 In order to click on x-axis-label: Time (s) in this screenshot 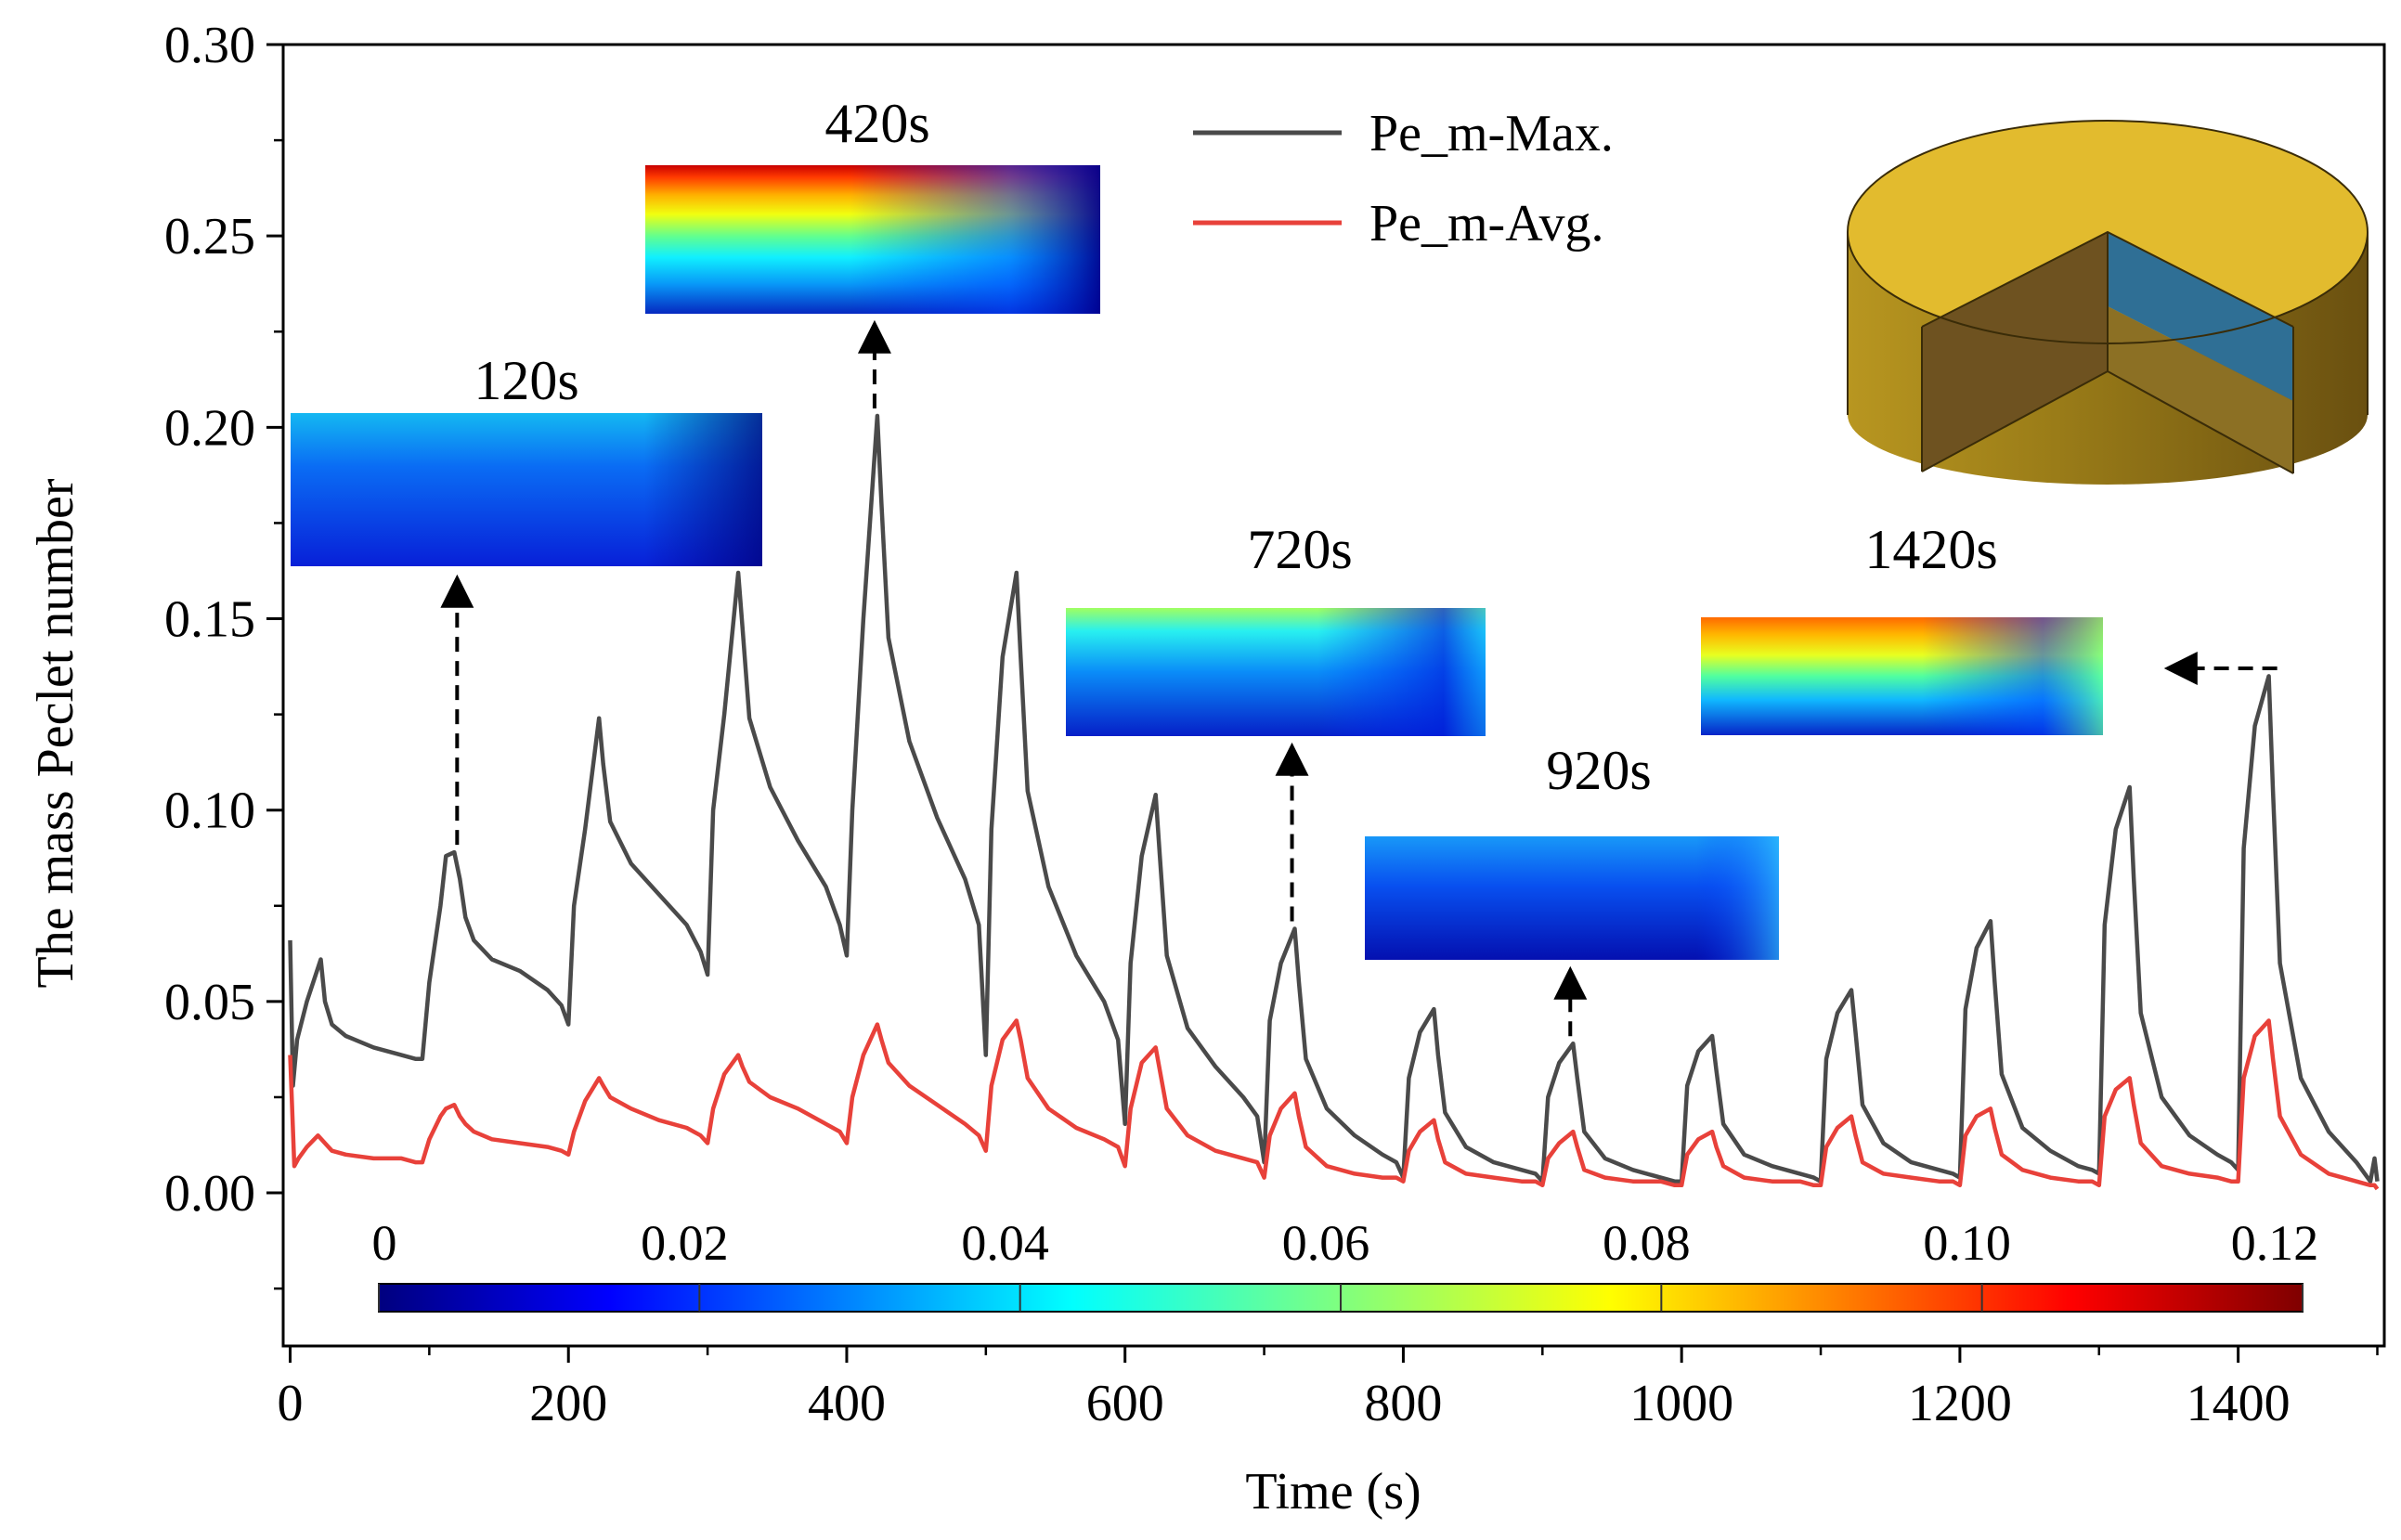, I will do `click(1333, 1492)`.